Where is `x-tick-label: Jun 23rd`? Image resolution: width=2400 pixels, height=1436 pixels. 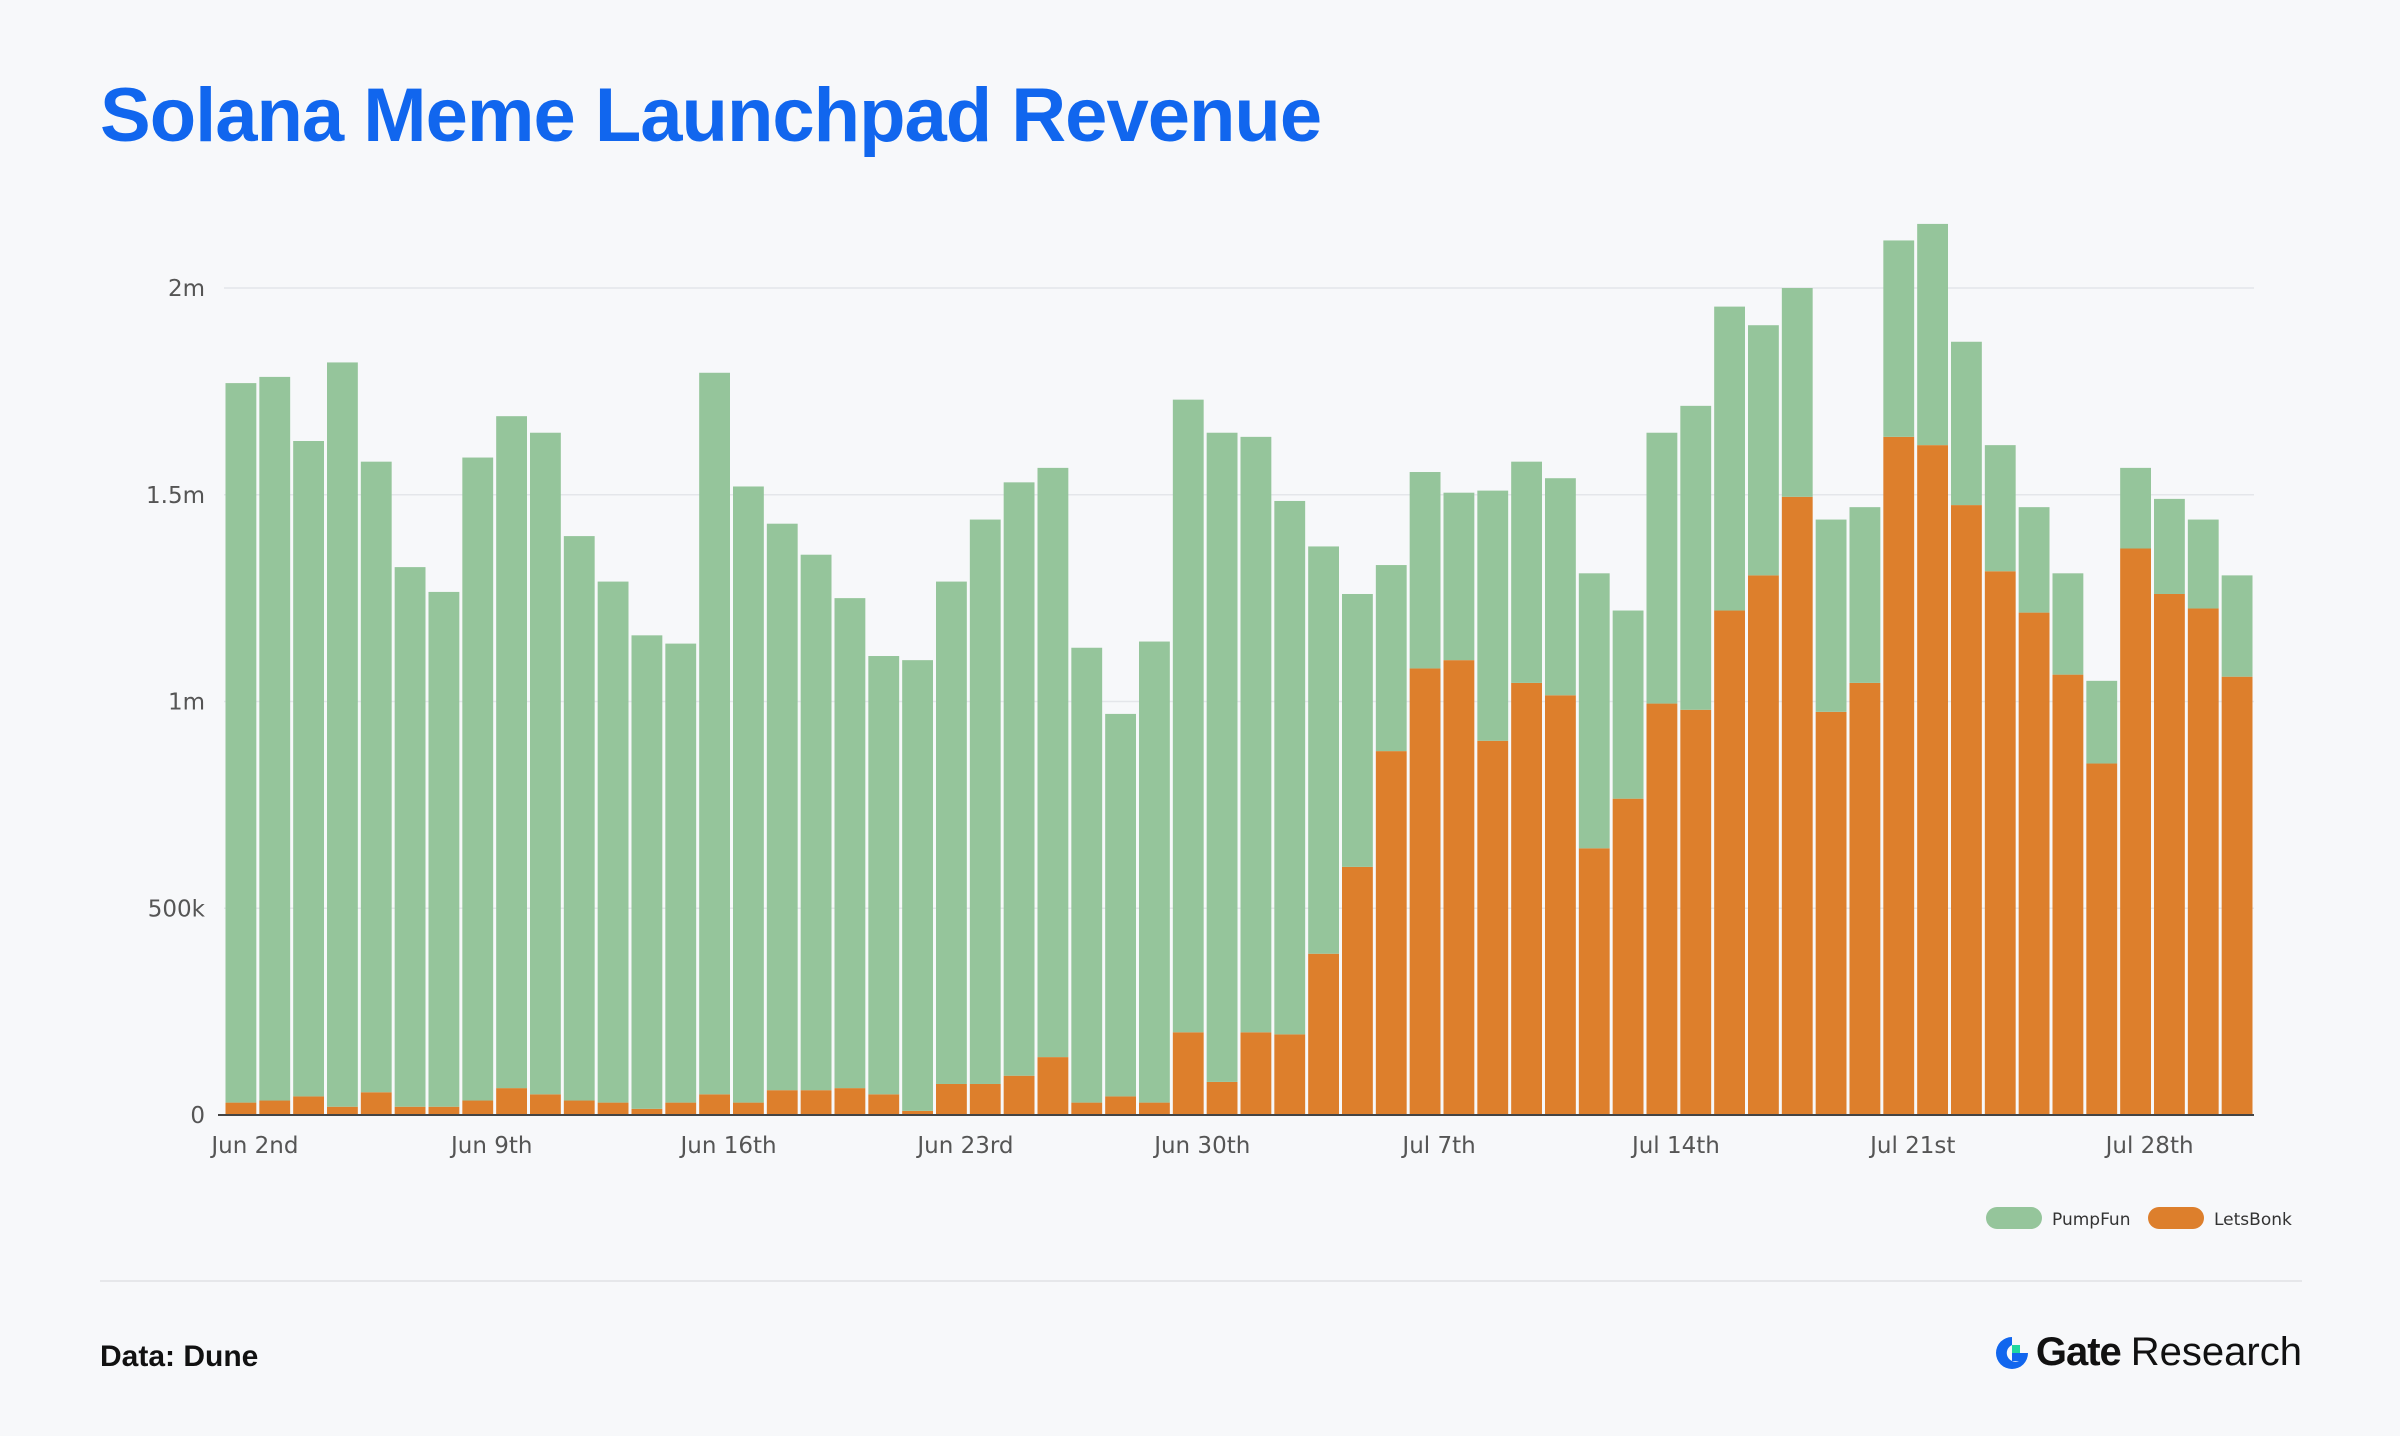
x-tick-label: Jun 23rd is located at coordinates (964, 1146).